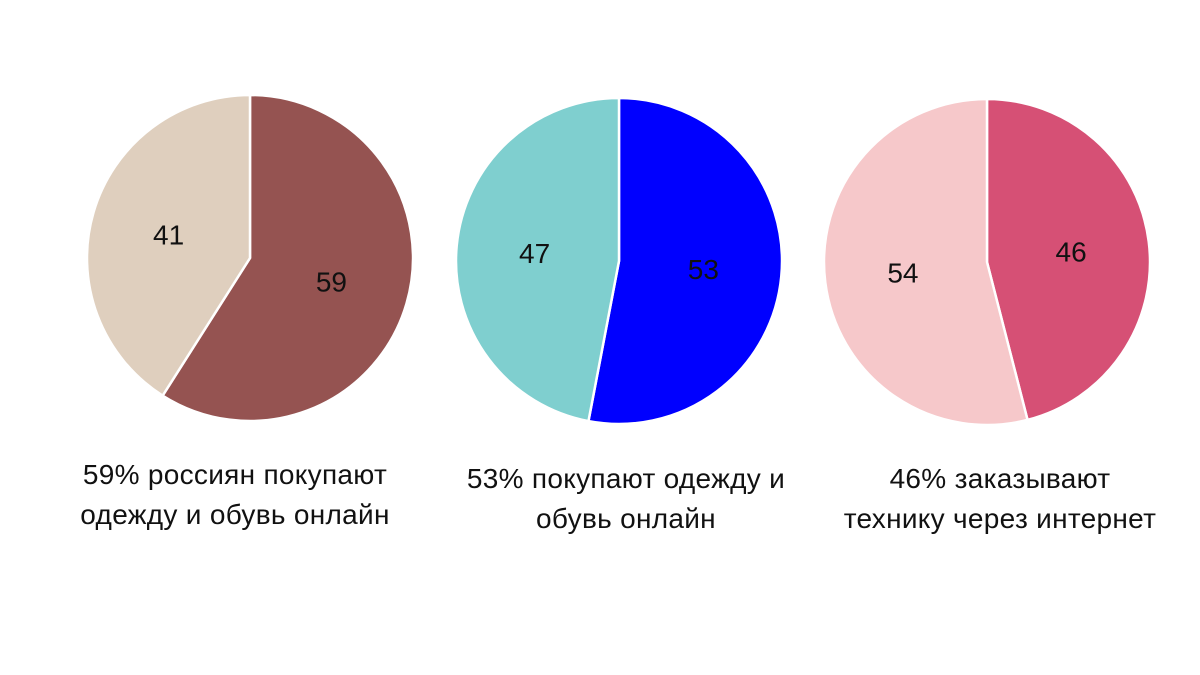 Image resolution: width=1200 pixels, height=675 pixels. Describe the element at coordinates (1000, 499) in the screenshot. I see `caption-3: 46% заказывают технику через интернет` at that location.